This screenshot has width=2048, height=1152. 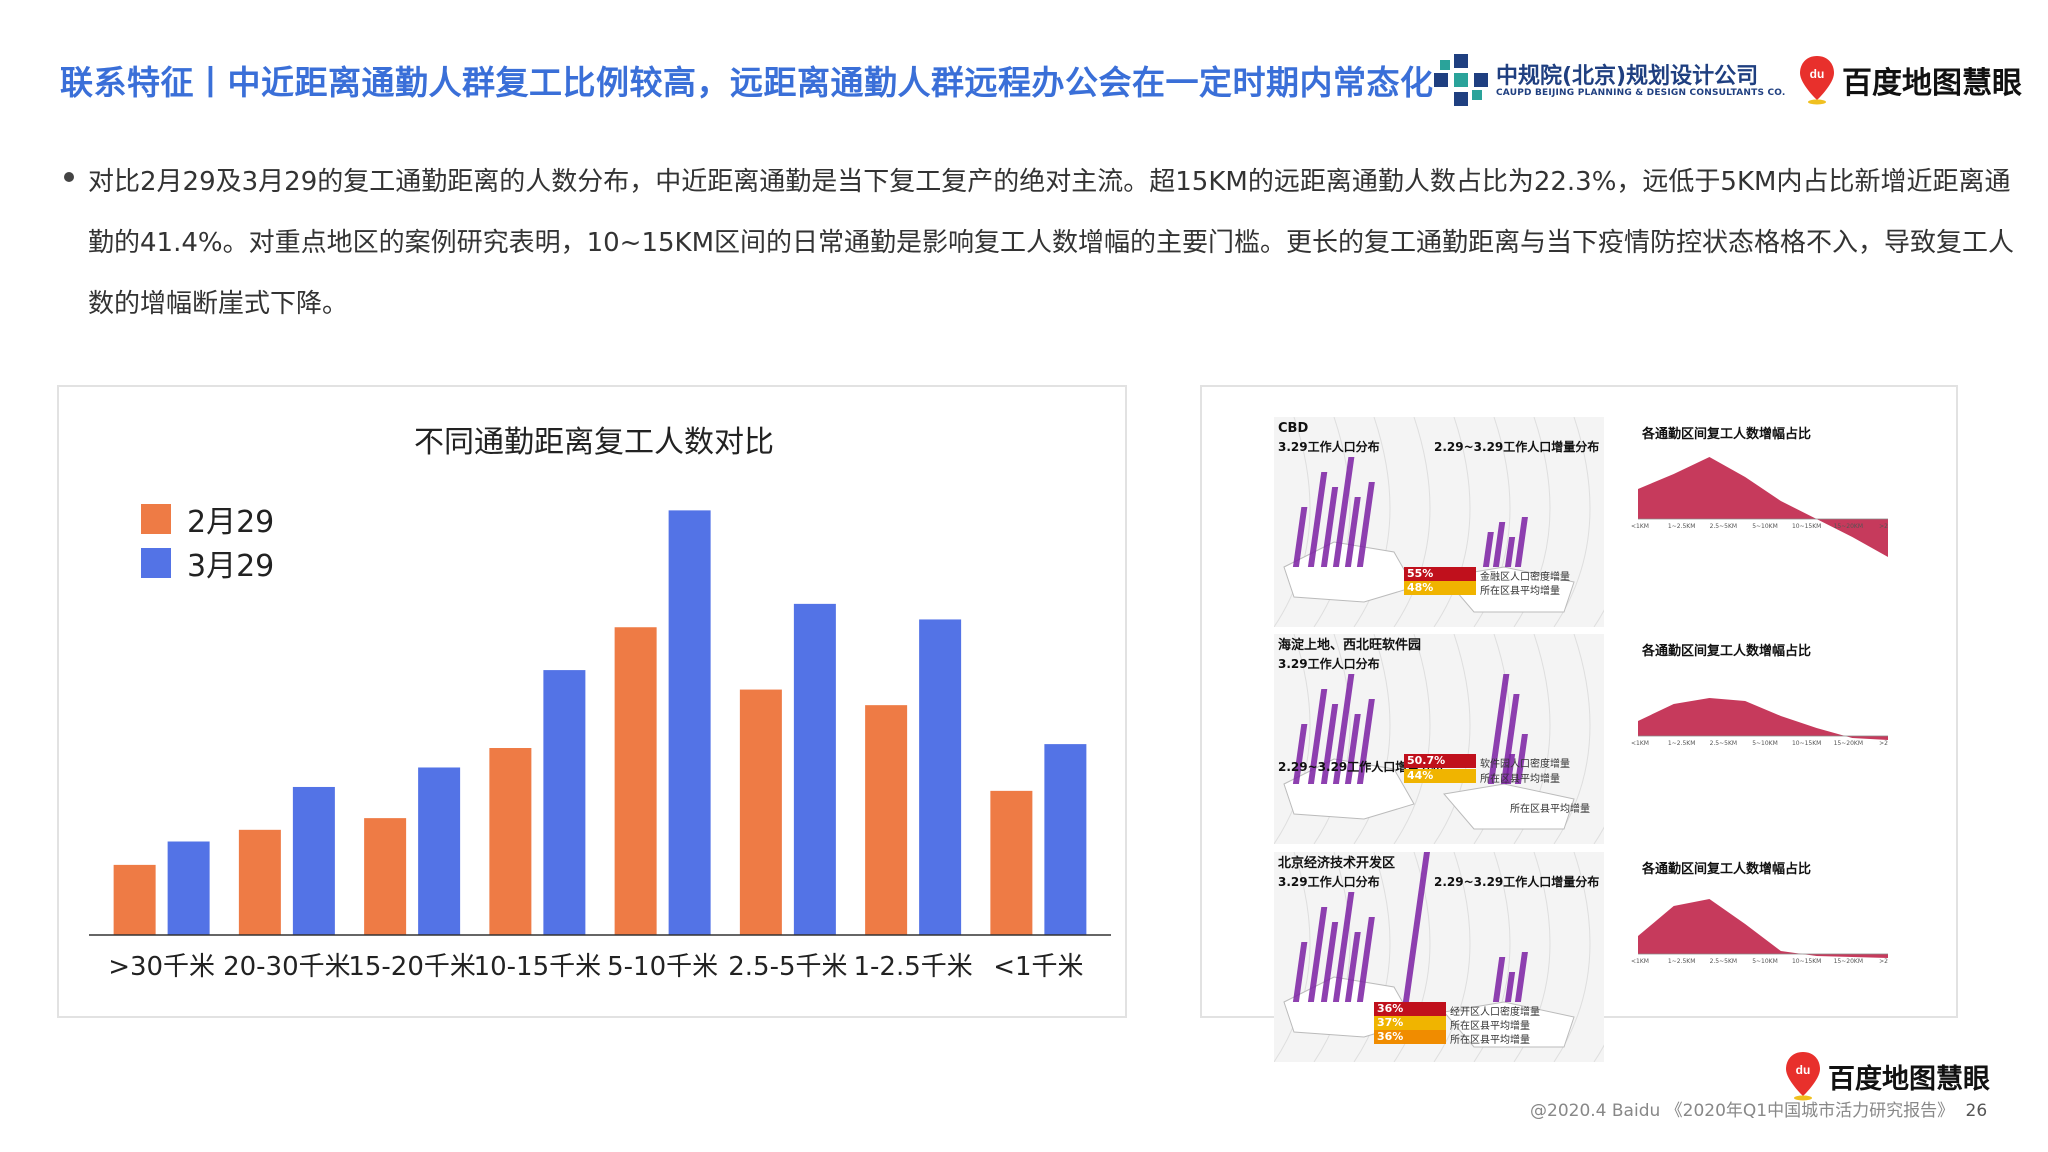 I want to click on baidu-pin-text: du, so click(x=1817, y=74).